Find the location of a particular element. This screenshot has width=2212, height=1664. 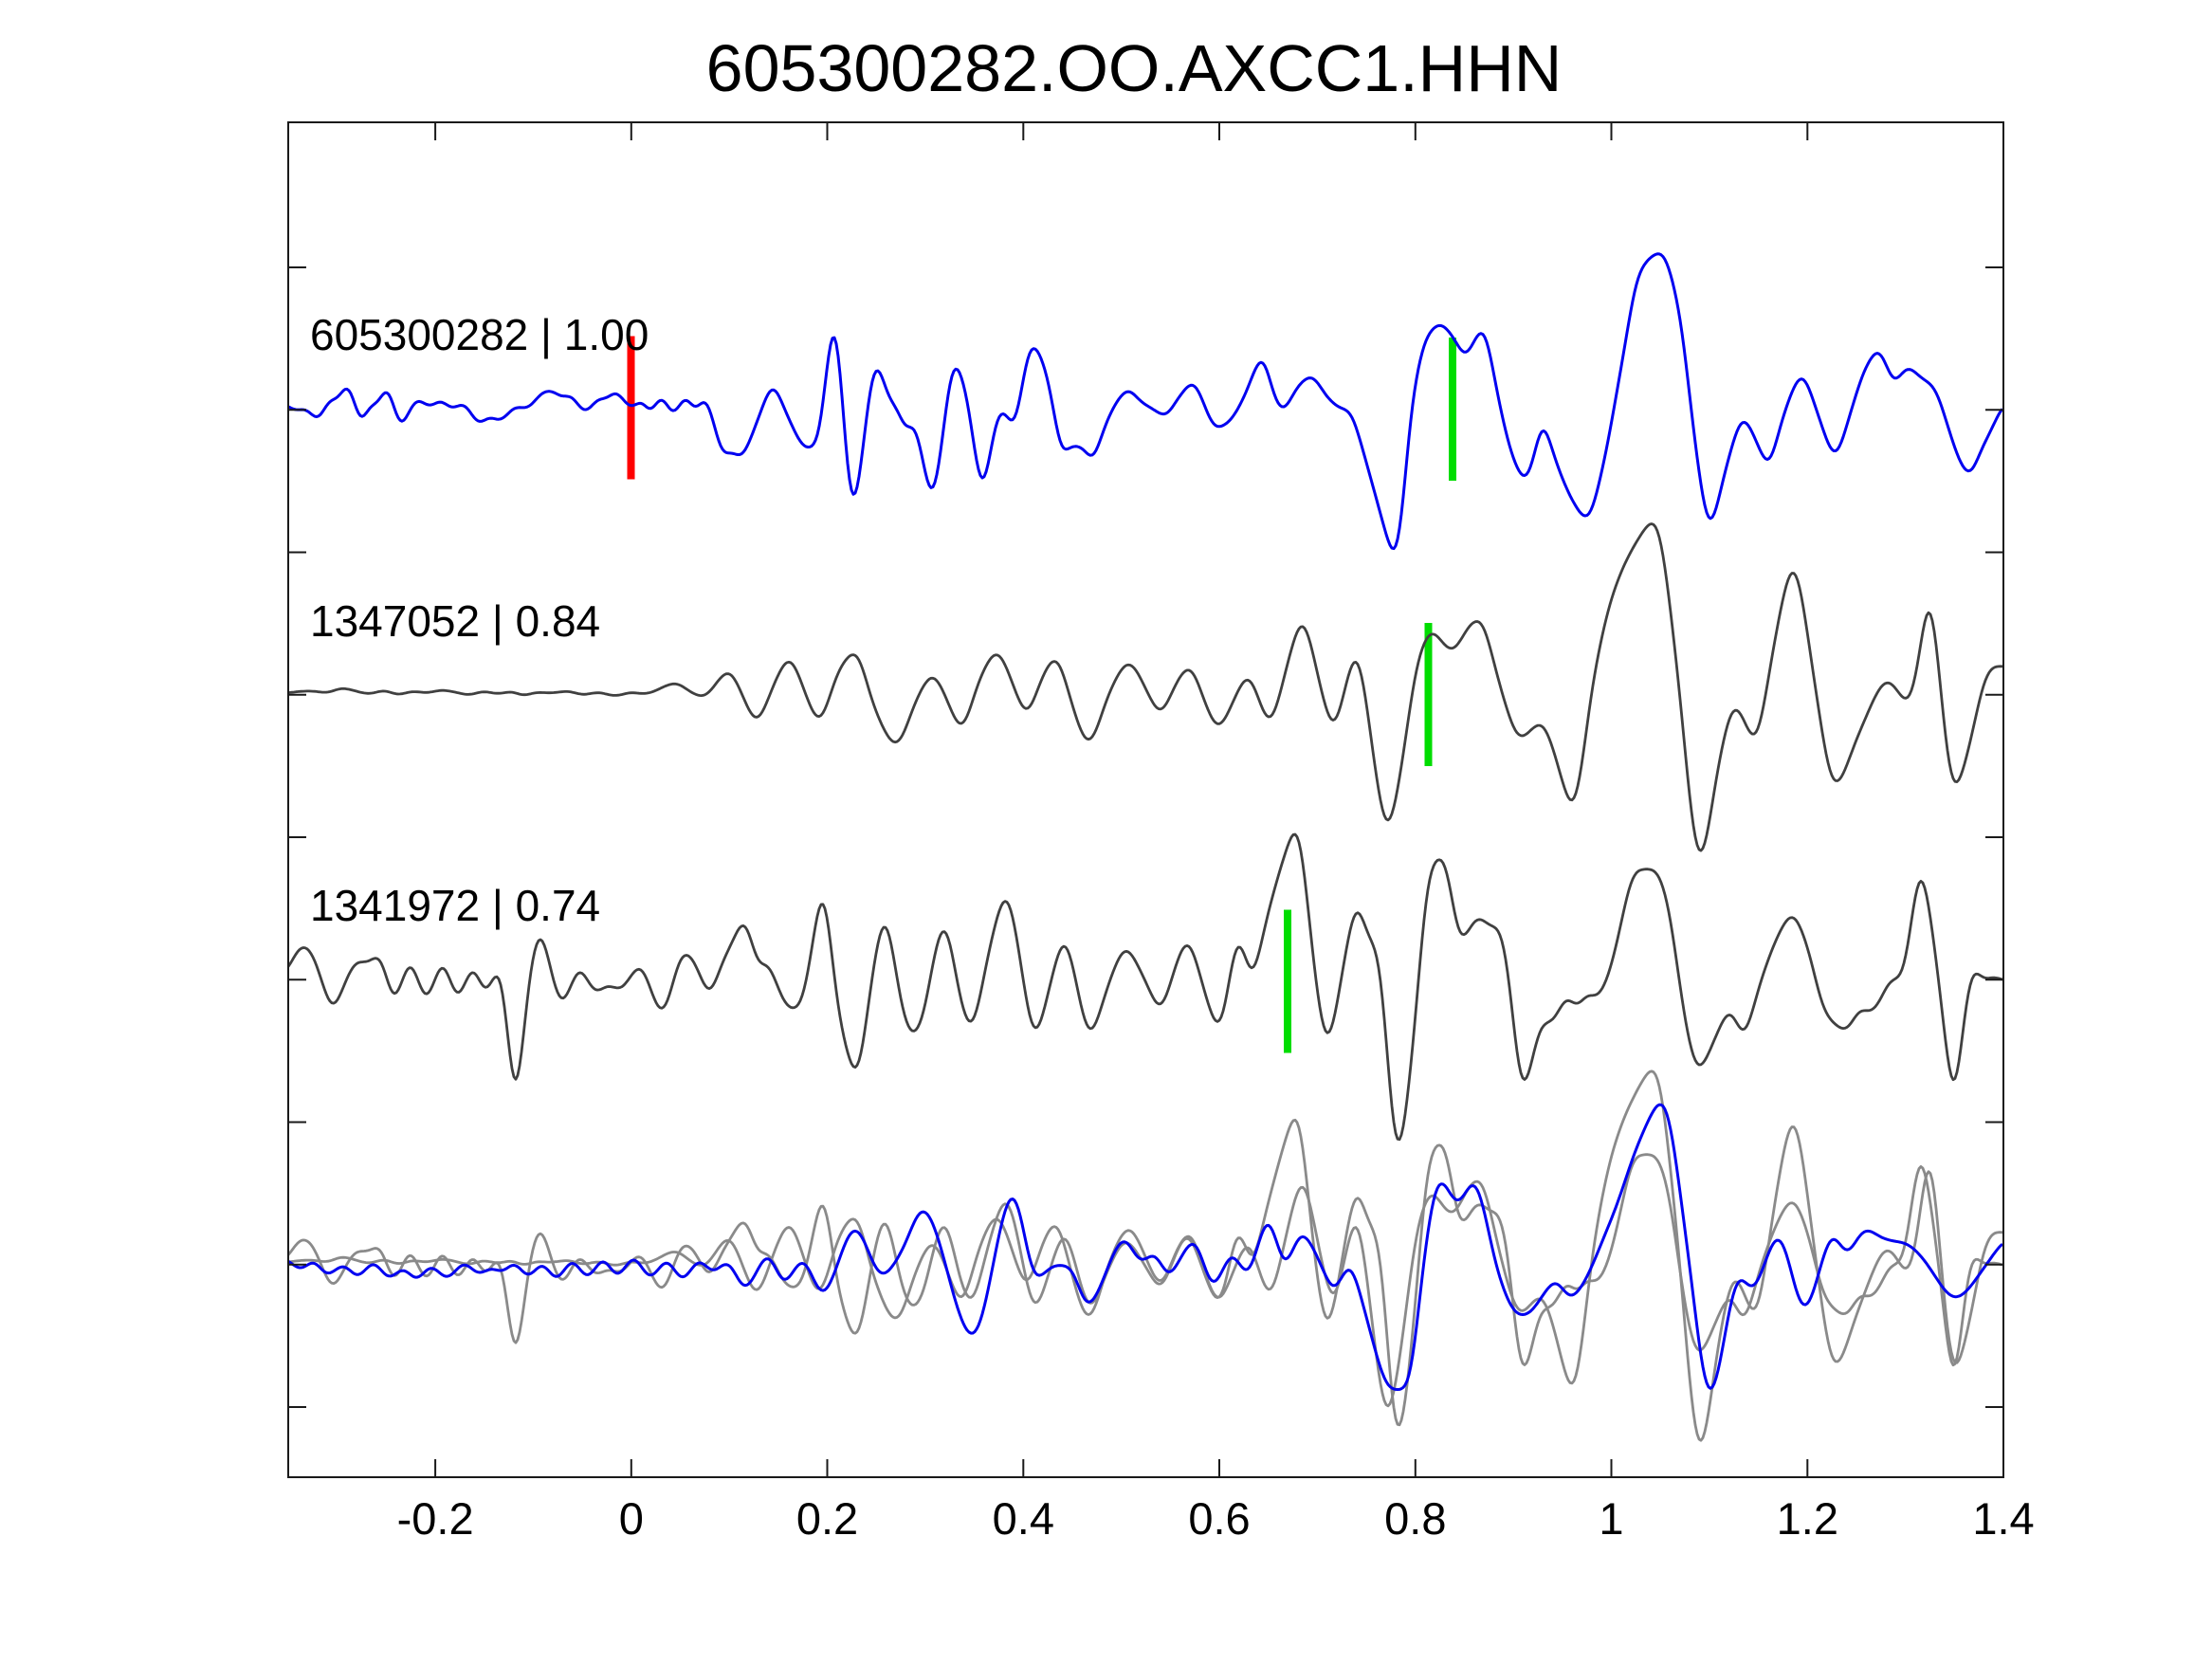

svg-text: 605300282 | 1.00 is located at coordinates (479, 334).